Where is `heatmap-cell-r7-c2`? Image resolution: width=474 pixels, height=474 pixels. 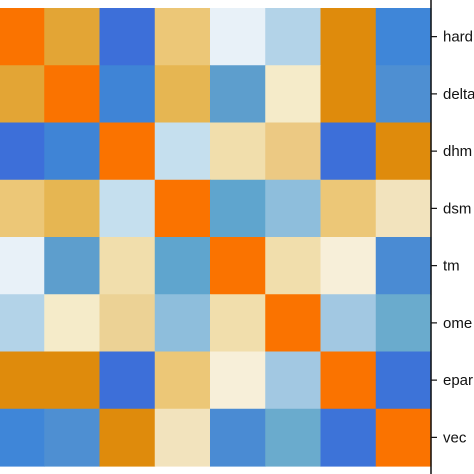
heatmap-cell-r7-c2 is located at coordinates (127, 437).